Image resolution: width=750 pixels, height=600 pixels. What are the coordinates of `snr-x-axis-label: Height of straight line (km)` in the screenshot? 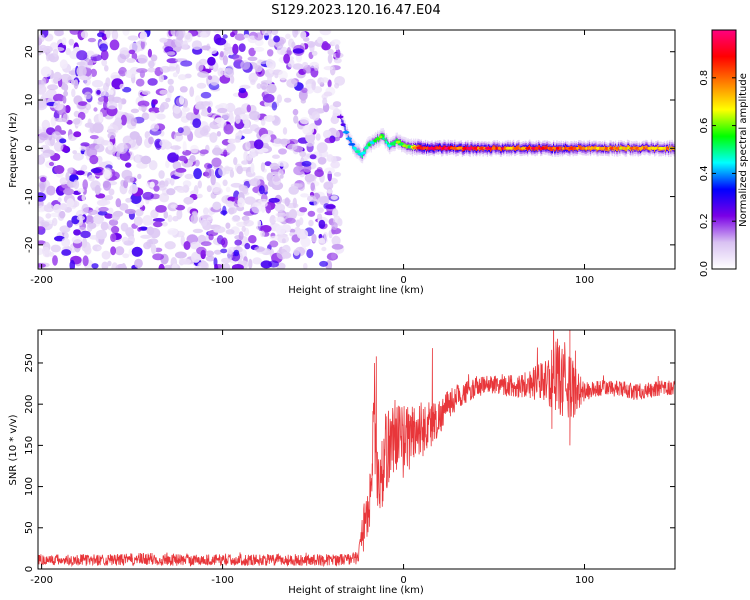 It's located at (356, 590).